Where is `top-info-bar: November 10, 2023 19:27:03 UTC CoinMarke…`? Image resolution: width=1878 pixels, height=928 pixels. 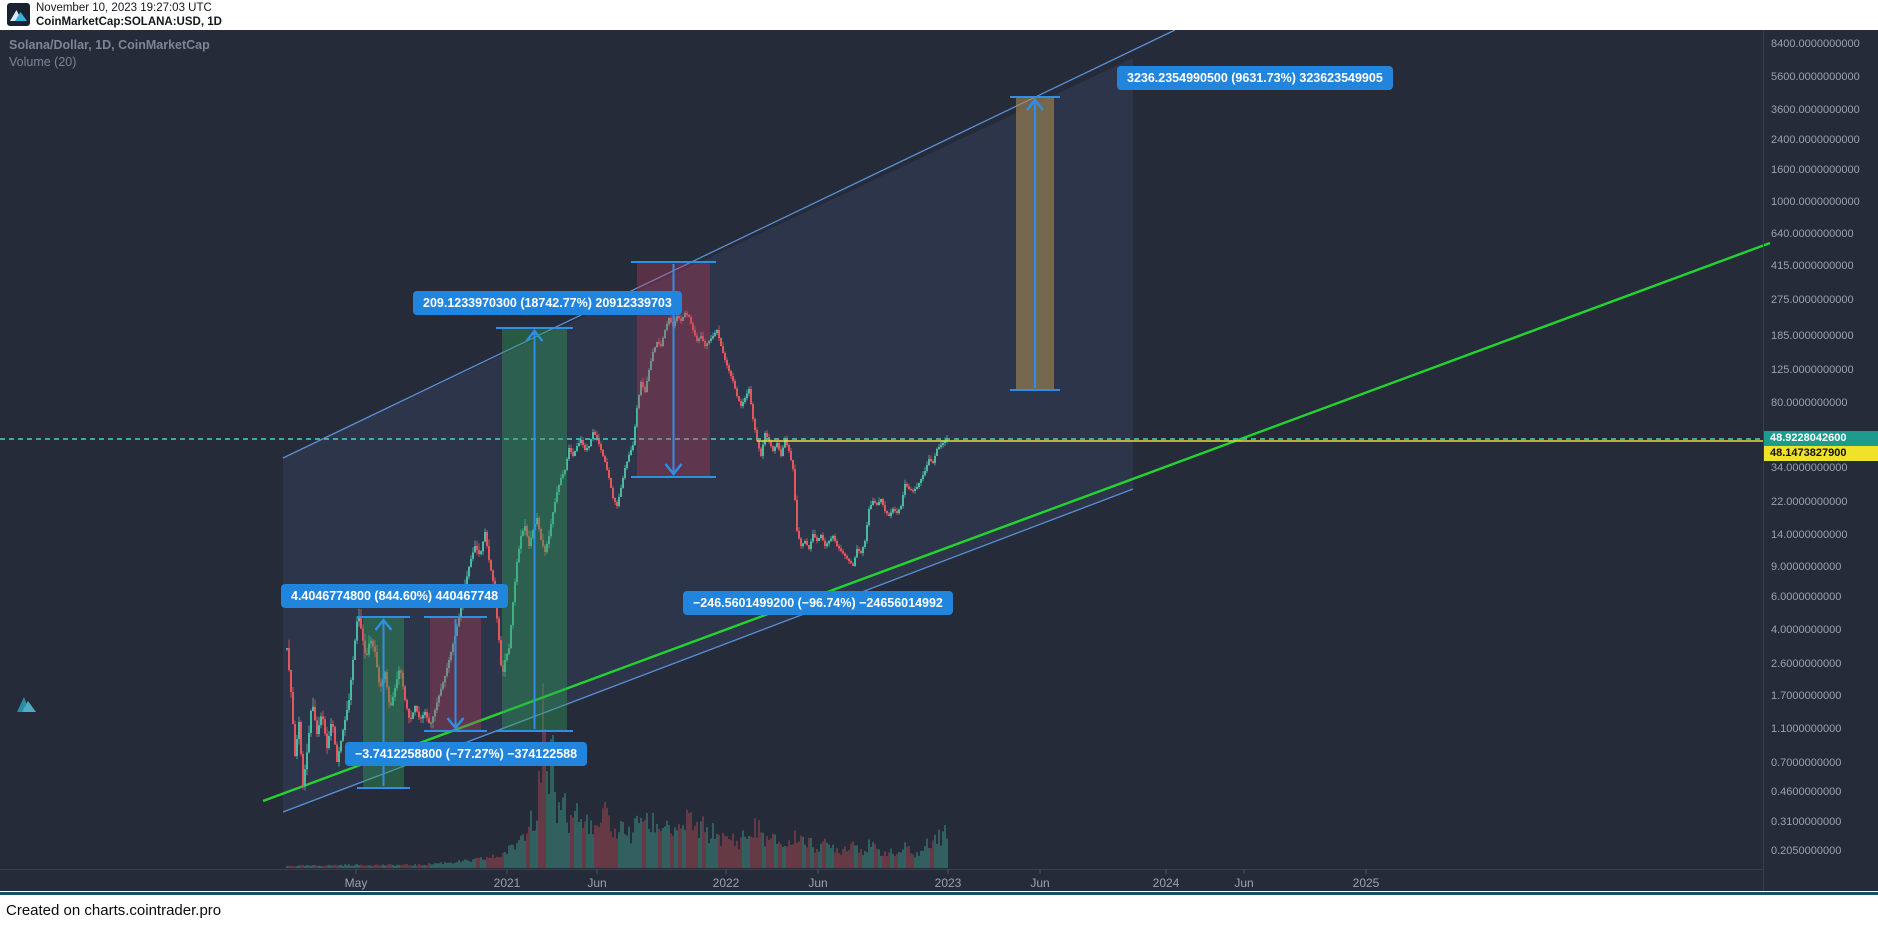
top-info-bar: November 10, 2023 19:27:03 UTC CoinMarke… is located at coordinates (939, 15).